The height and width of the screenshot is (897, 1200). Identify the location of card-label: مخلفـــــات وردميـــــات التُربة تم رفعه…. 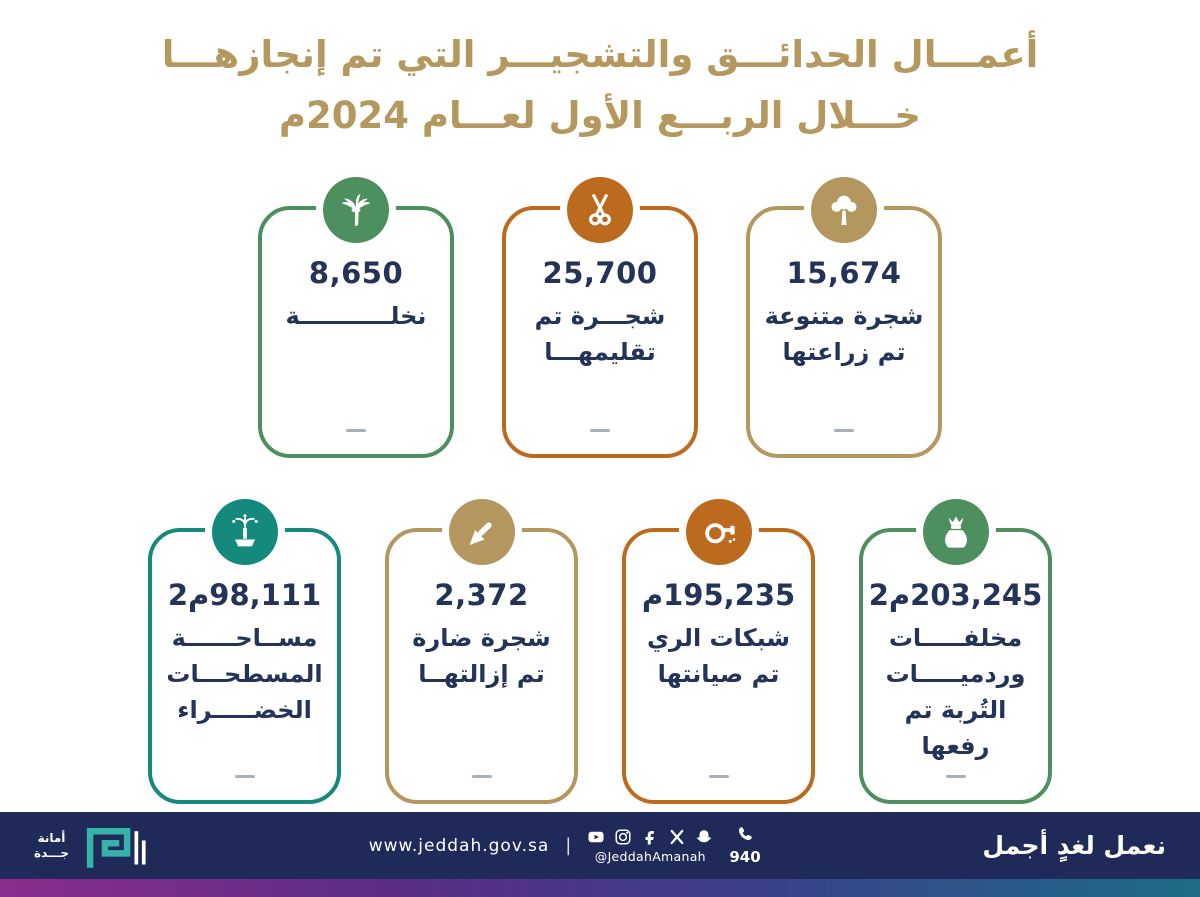
(955, 692).